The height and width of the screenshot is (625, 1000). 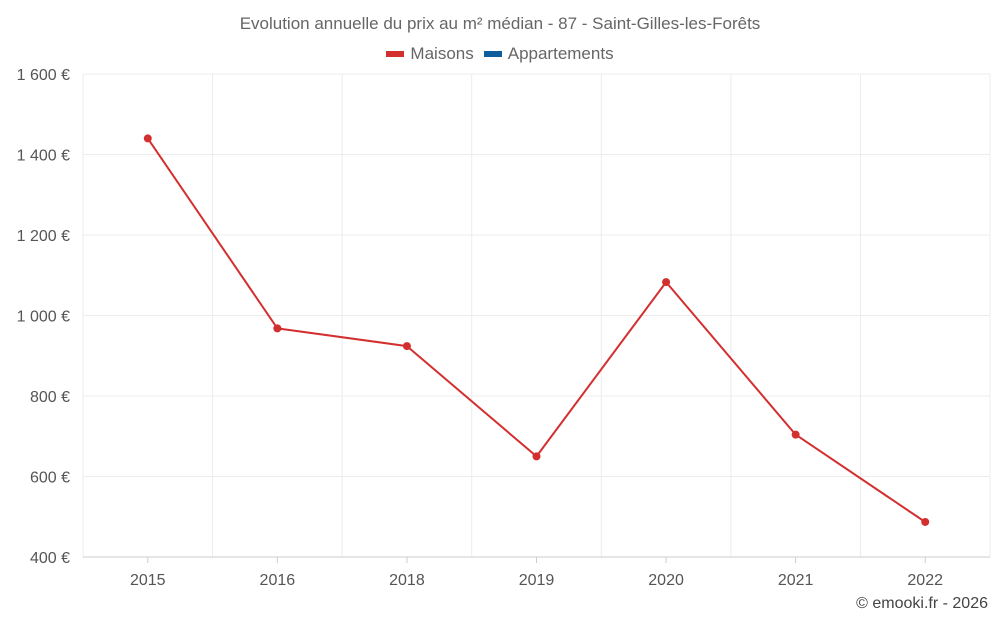 I want to click on y-tick-label: 1 600 €, so click(x=43, y=75).